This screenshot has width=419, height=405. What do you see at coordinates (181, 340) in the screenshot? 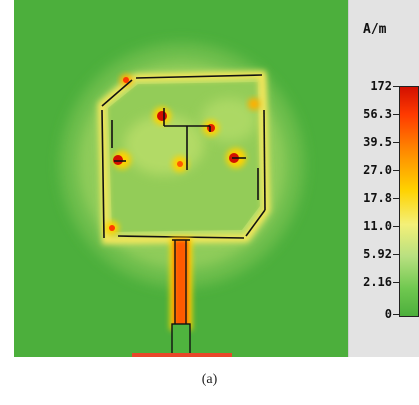
I see `feed-port` at bounding box center [181, 340].